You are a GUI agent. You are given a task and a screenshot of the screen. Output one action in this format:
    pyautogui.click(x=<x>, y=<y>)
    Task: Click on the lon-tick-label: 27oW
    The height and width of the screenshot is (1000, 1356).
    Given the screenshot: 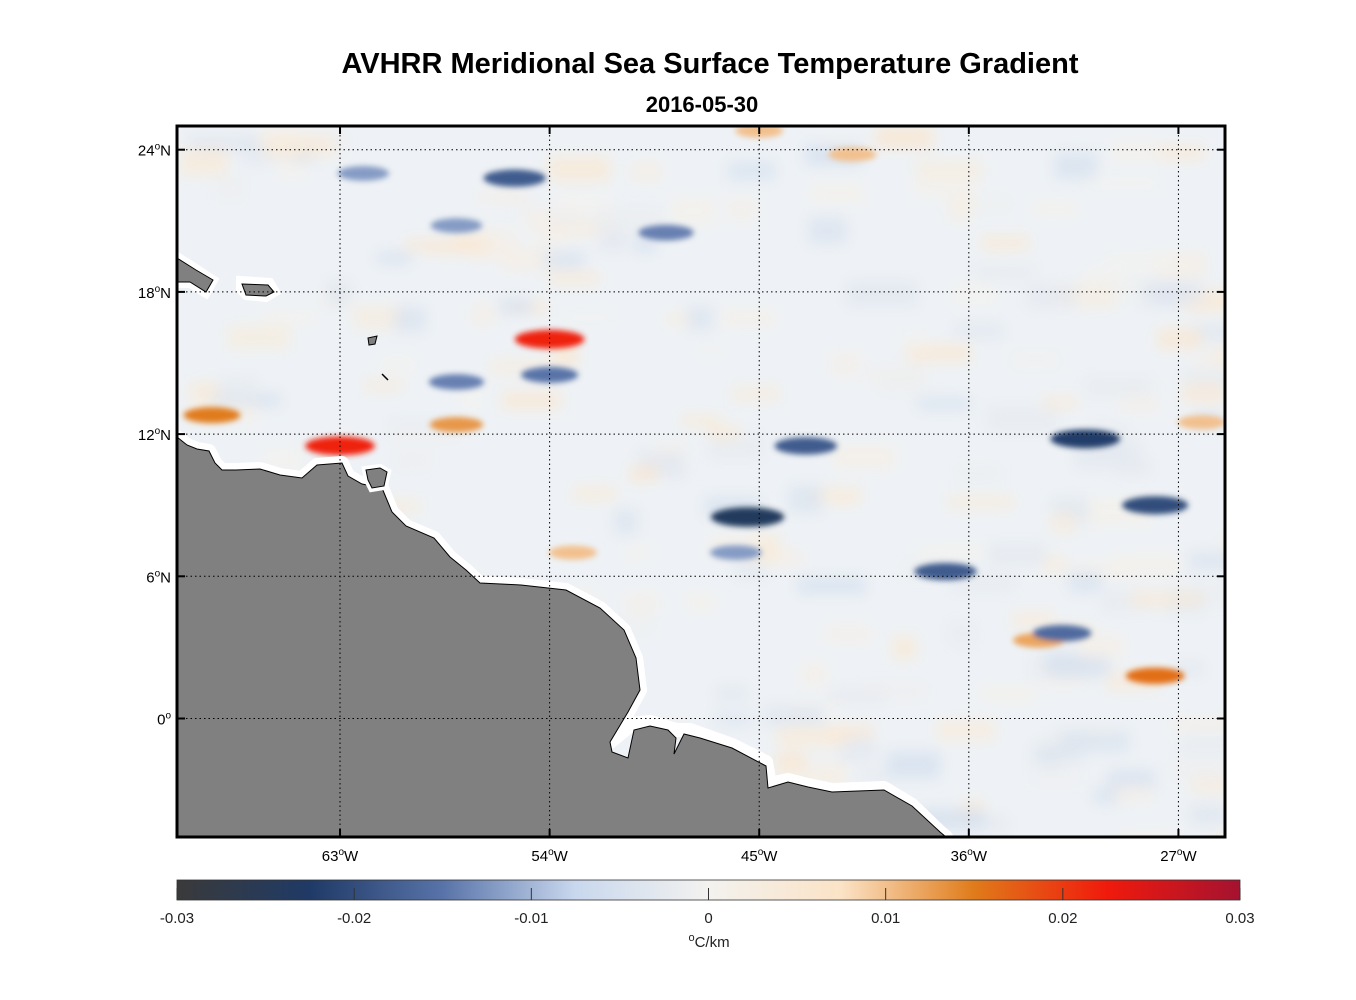 What is the action you would take?
    pyautogui.click(x=1178, y=856)
    